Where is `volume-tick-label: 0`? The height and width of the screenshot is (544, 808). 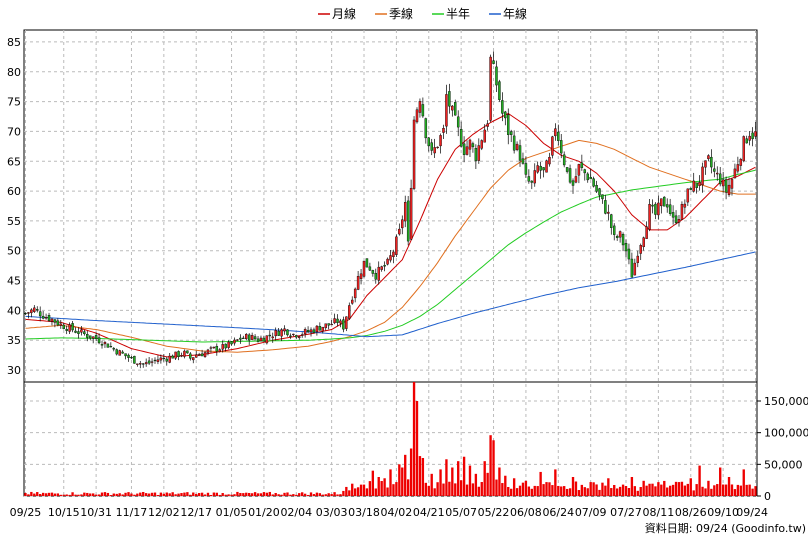 volume-tick-label: 0 is located at coordinates (767, 496).